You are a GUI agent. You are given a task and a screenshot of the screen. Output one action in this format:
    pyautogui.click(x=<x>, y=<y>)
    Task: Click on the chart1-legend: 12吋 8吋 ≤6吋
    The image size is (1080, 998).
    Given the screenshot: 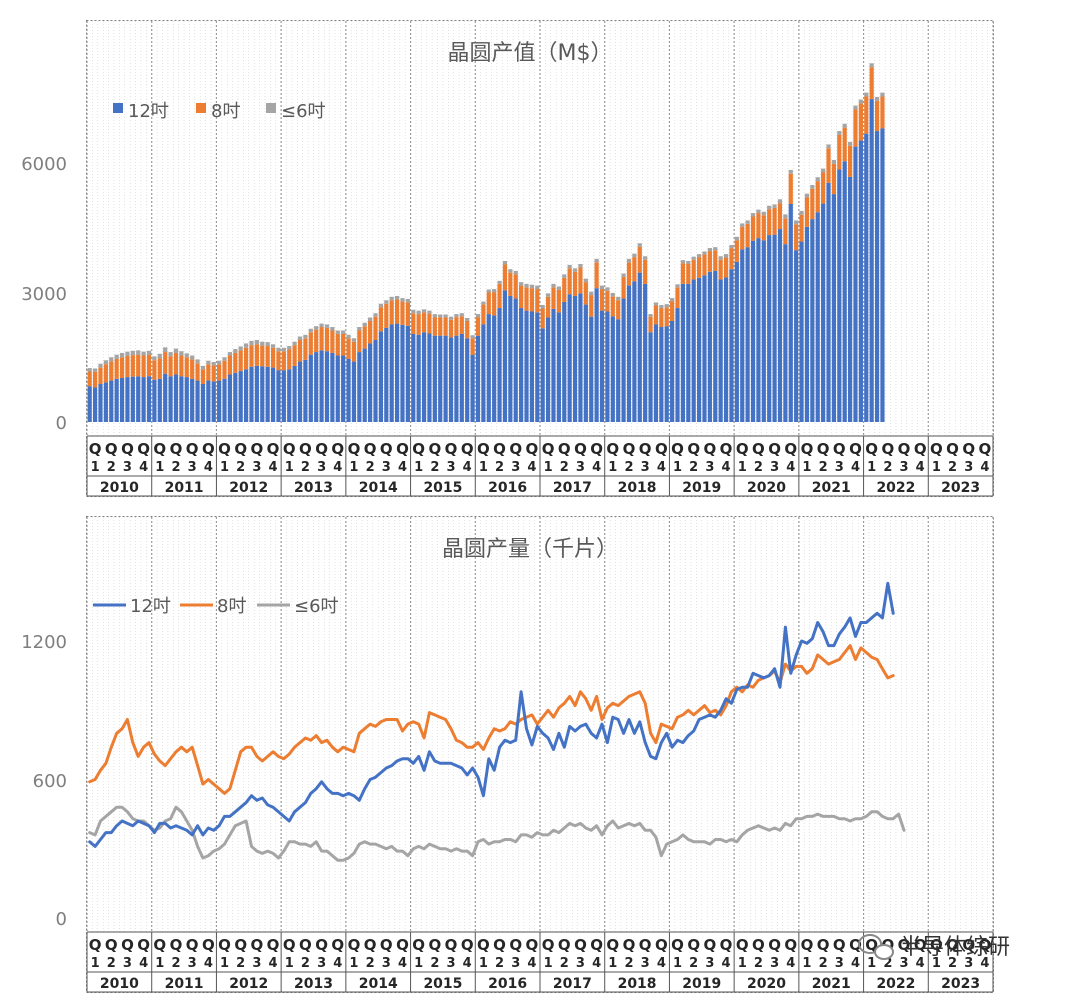 What is the action you would take?
    pyautogui.click(x=219, y=111)
    